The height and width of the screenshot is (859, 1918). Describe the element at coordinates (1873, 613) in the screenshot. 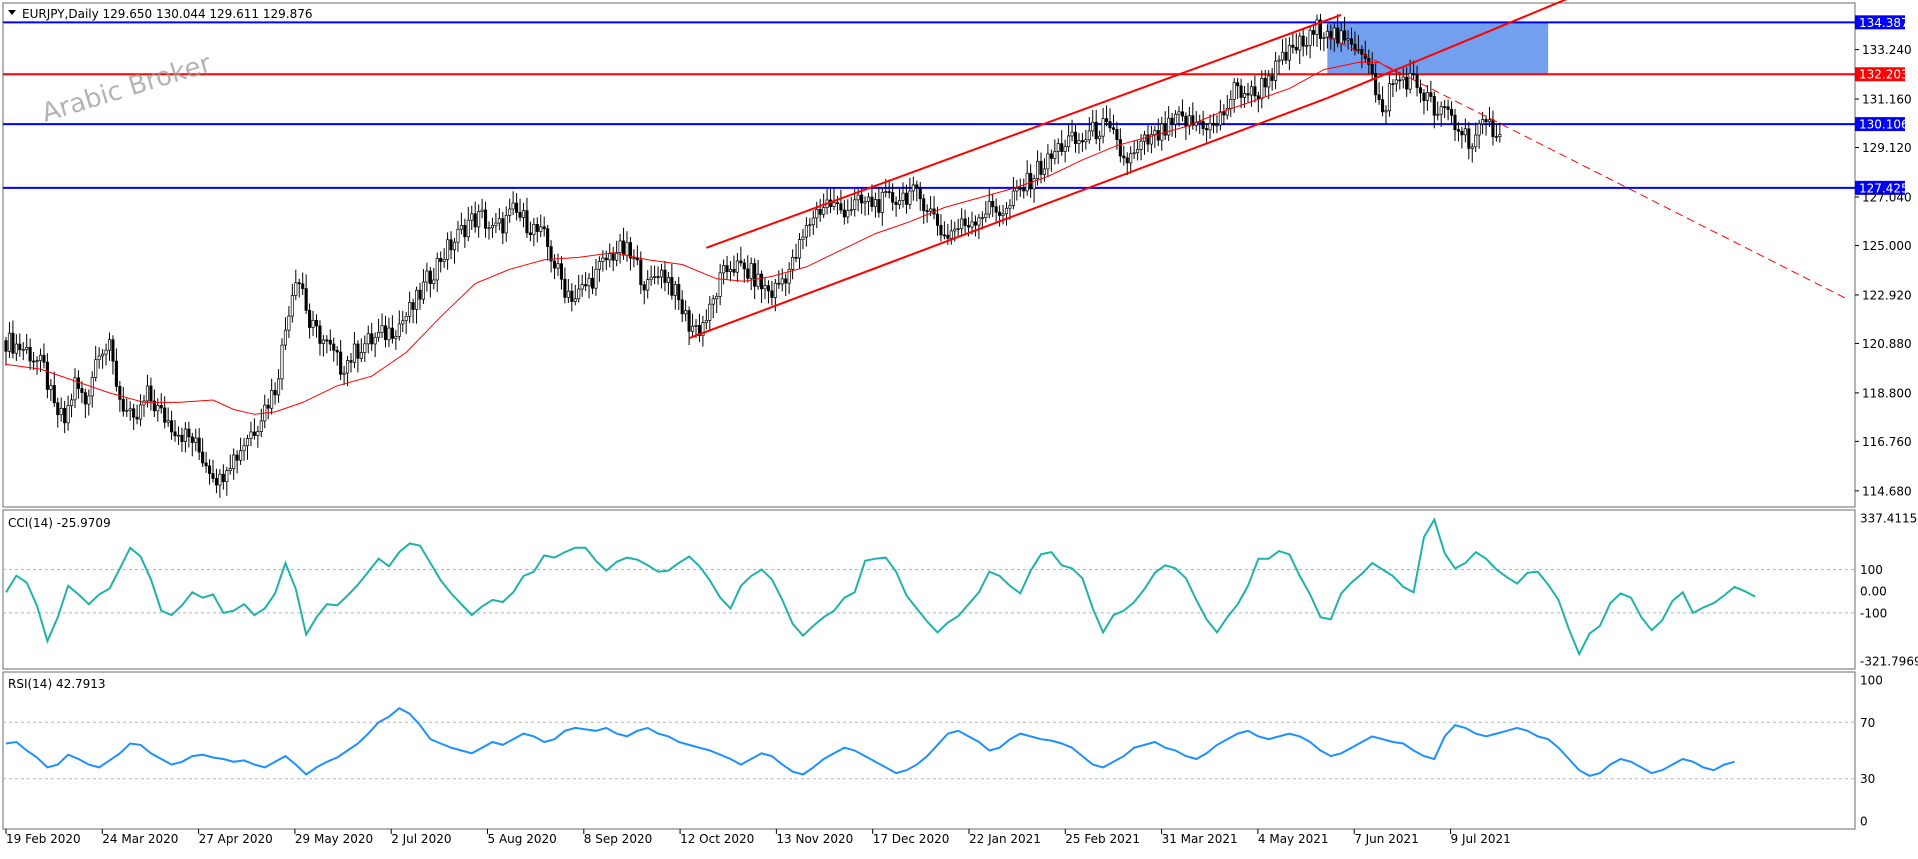

I see `cci-tick-label: -100` at that location.